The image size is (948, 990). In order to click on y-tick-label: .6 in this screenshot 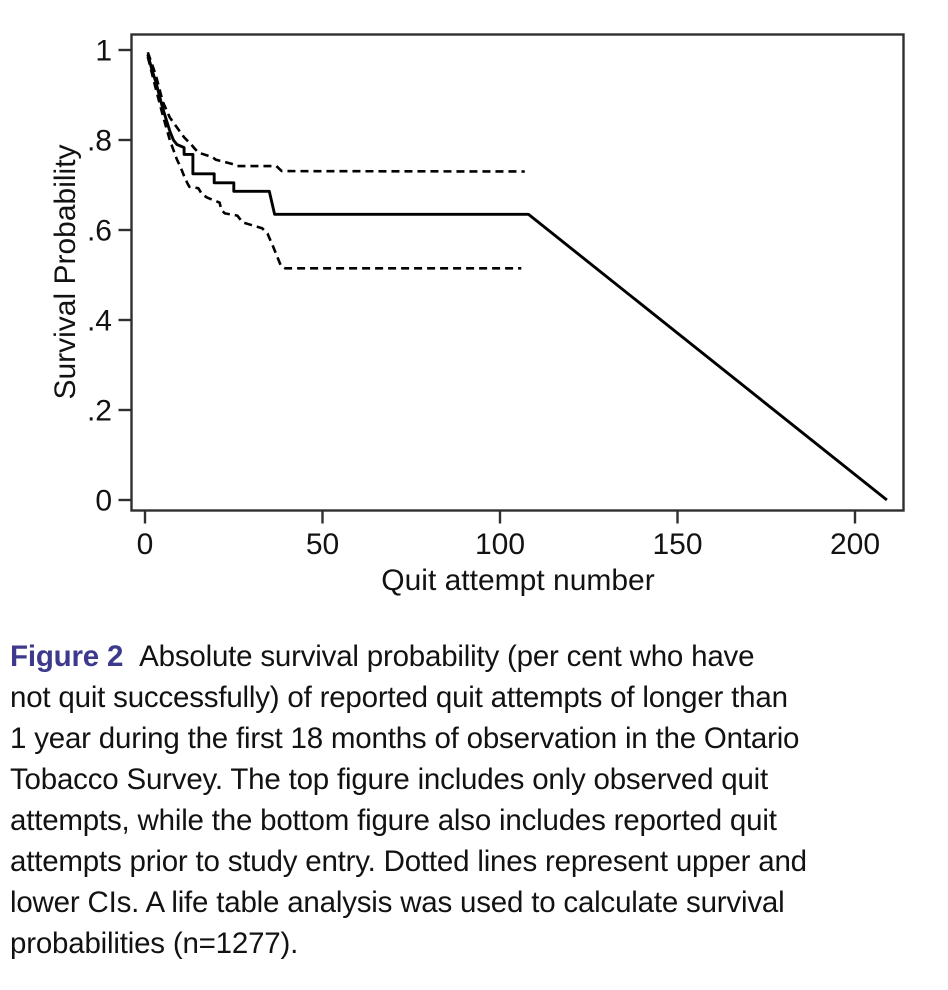, I will do `click(99, 231)`.